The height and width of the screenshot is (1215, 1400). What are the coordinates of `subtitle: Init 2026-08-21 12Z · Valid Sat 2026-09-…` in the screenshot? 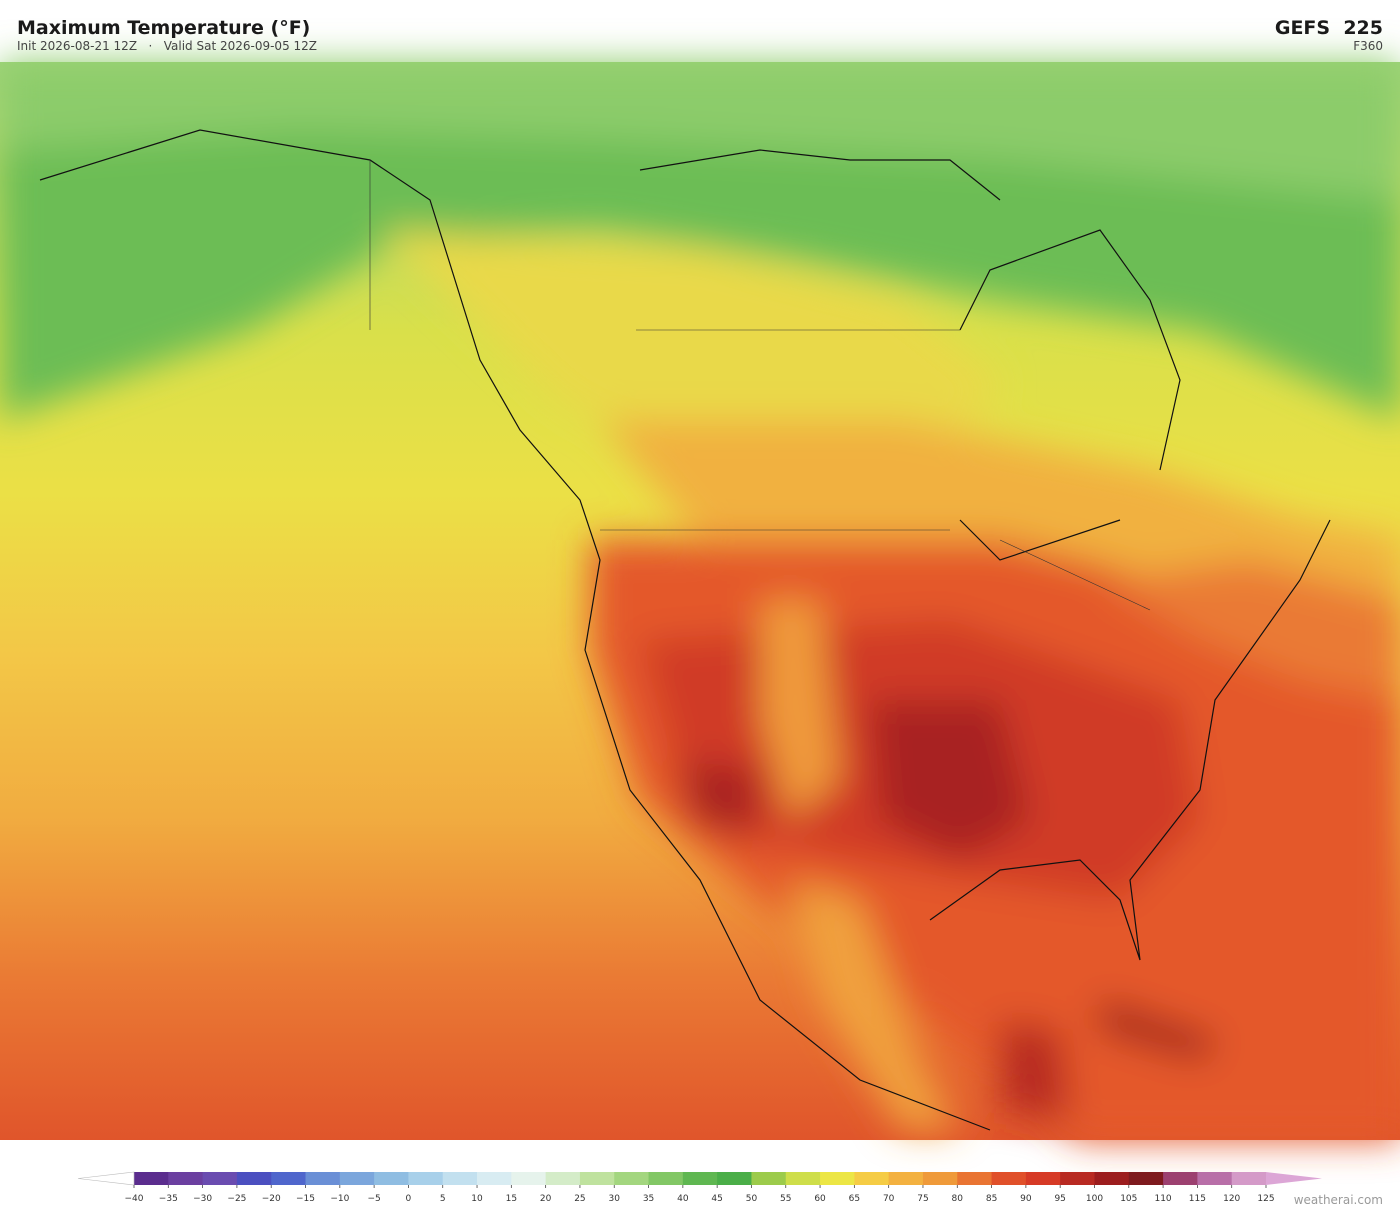 It's located at (167, 46).